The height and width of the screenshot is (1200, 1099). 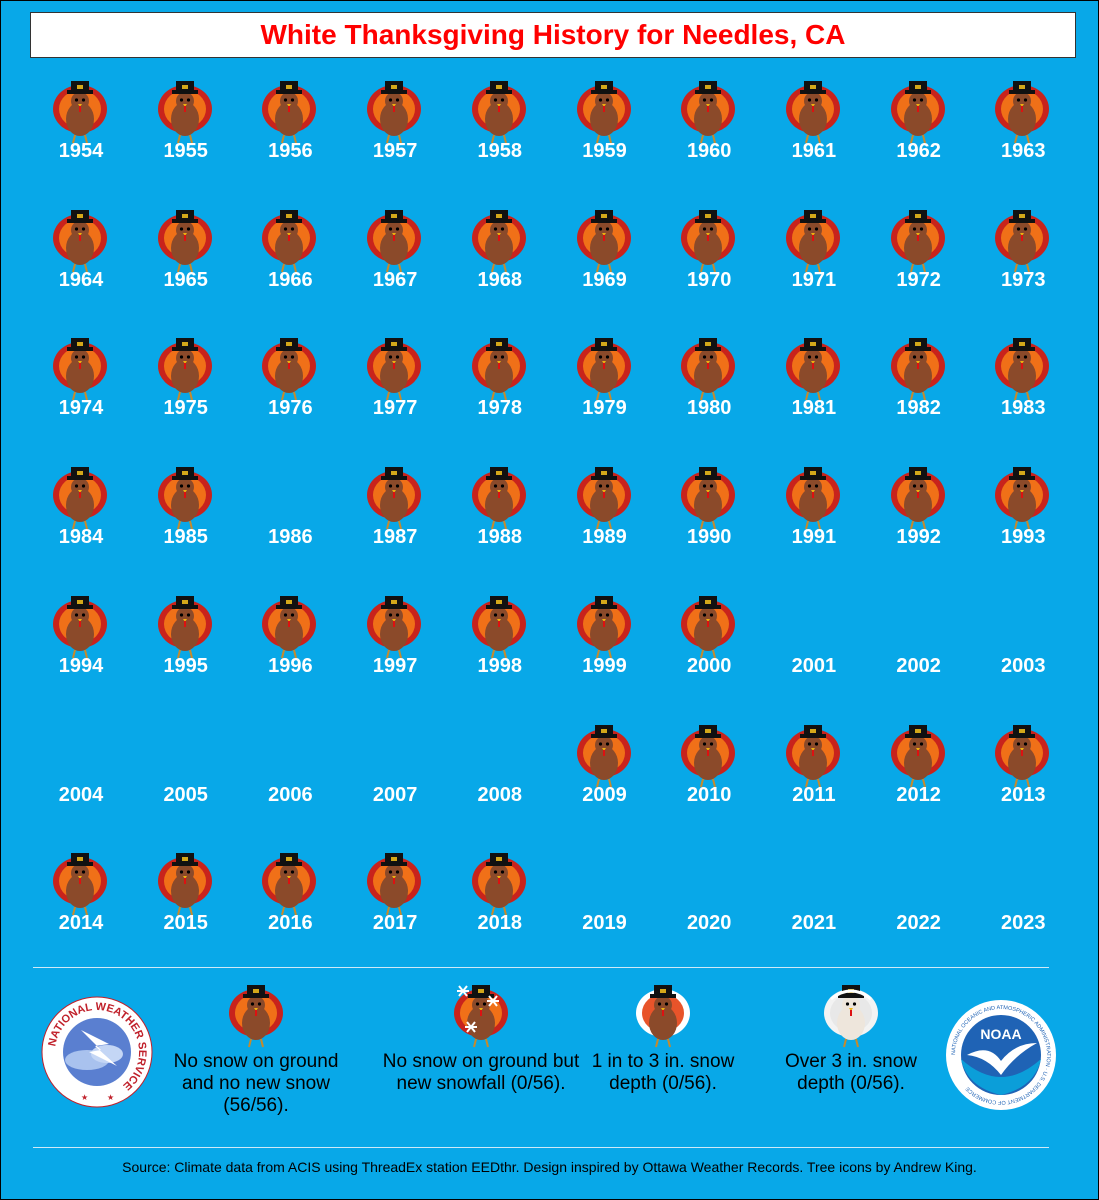 What do you see at coordinates (81, 923) in the screenshot?
I see `year-label: 2014` at bounding box center [81, 923].